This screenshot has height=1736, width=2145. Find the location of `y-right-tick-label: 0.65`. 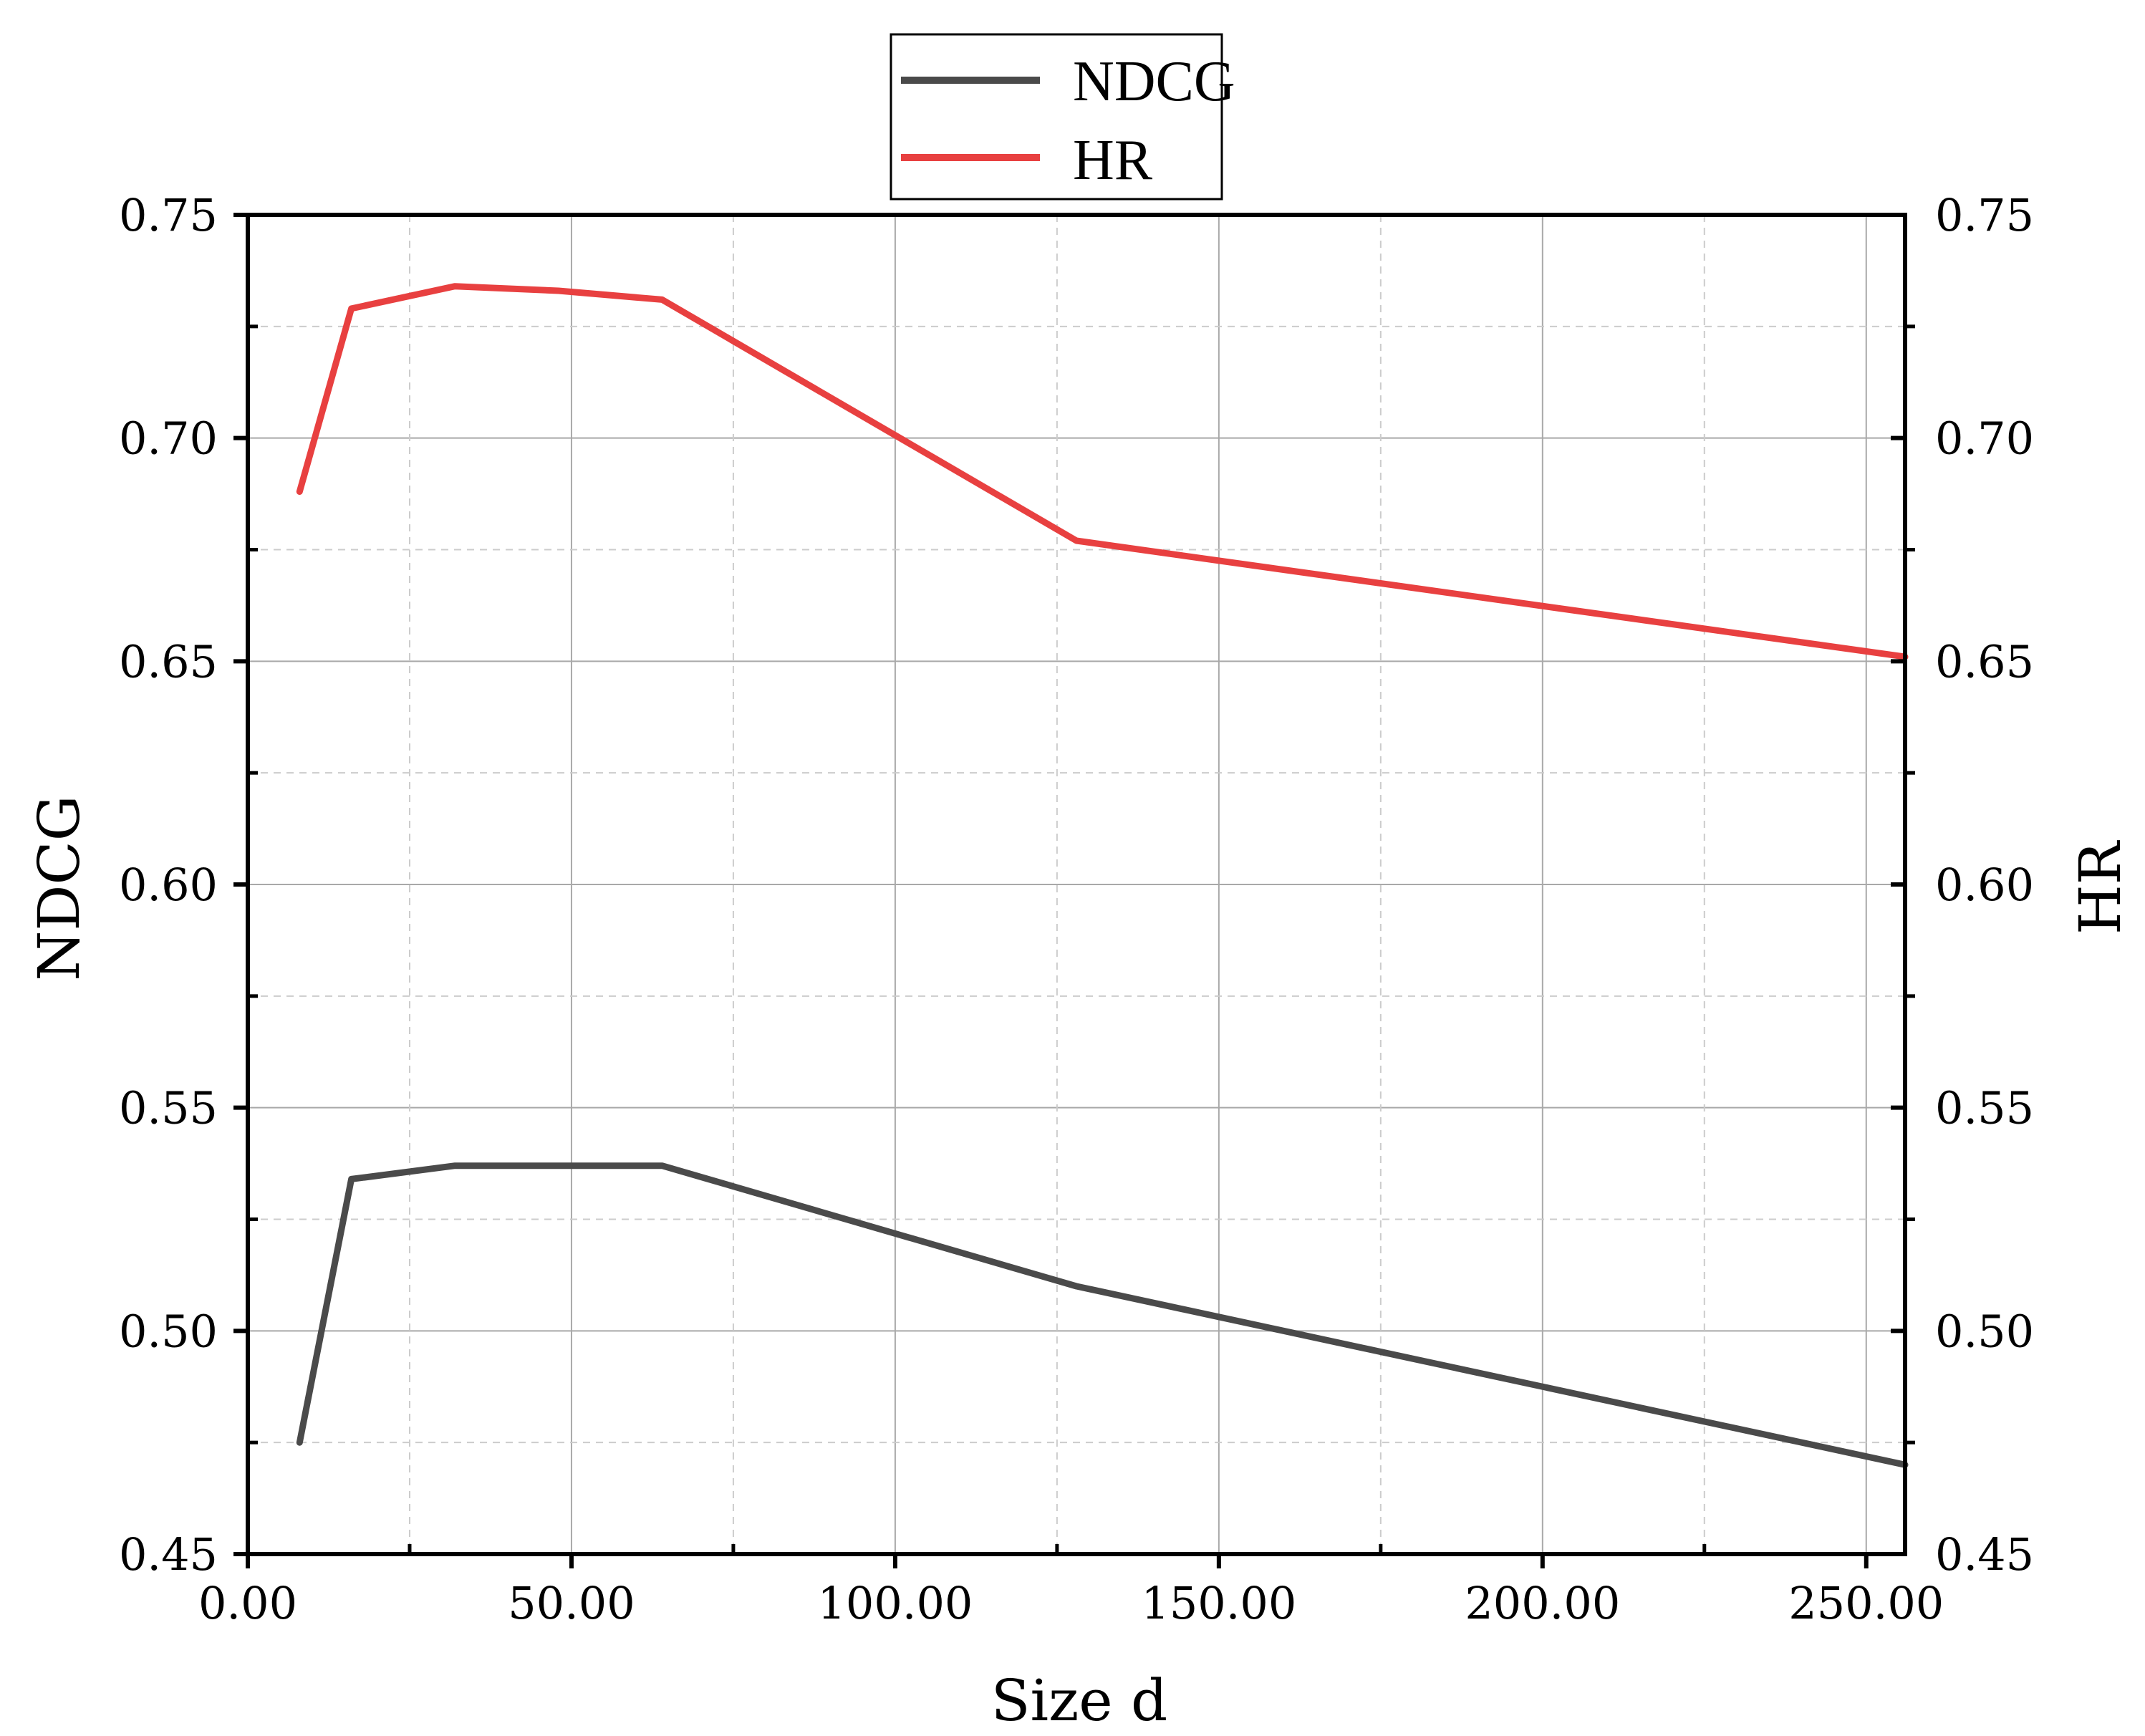

y-right-tick-label: 0.65 is located at coordinates (1984, 662).